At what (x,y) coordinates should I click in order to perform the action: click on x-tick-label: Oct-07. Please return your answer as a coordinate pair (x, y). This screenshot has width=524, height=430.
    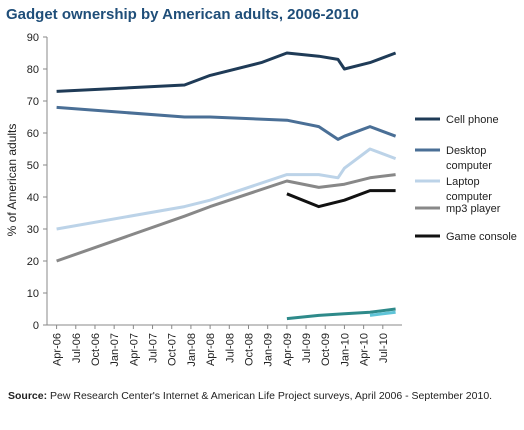
    Looking at the image, I should click on (173, 349).